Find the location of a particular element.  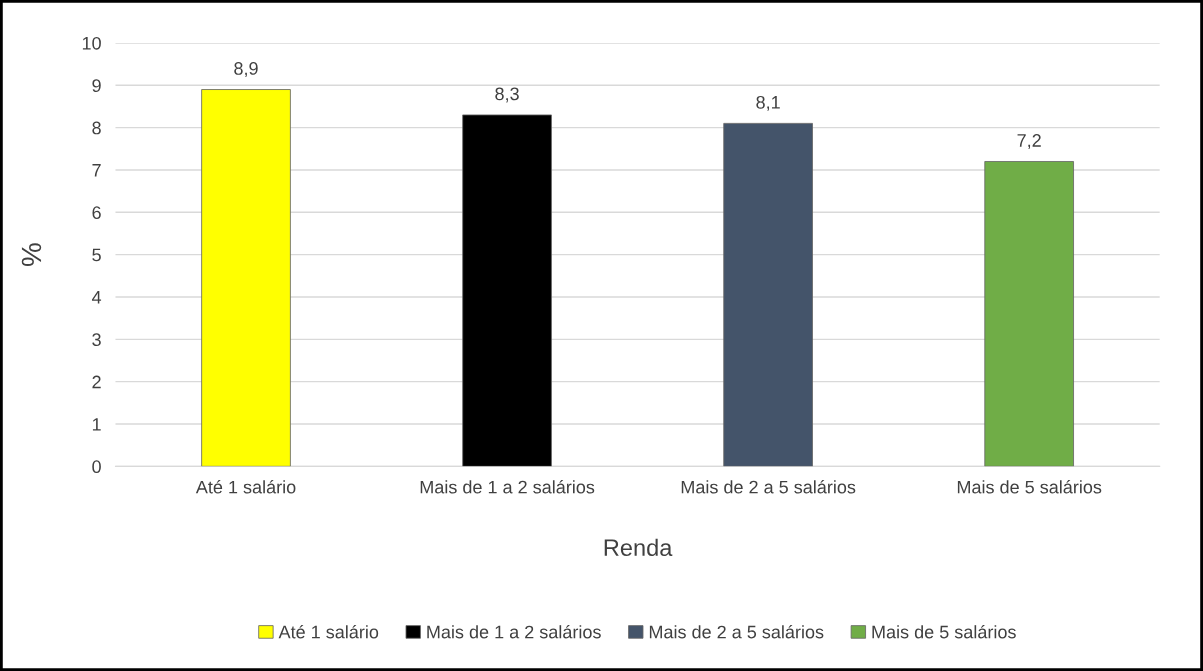

legend-label: Mais de 5 salários is located at coordinates (944, 631).